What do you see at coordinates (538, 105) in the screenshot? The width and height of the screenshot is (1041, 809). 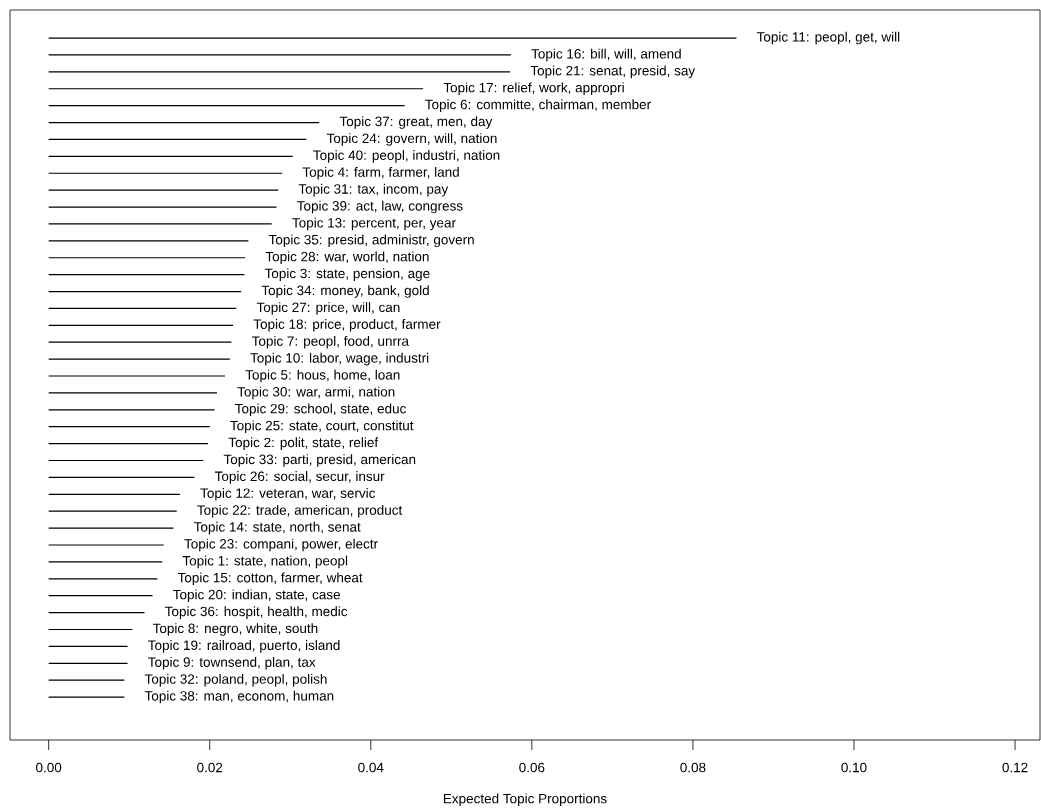 I see `y-tick-label: Topic 6: committe, chairman, member` at bounding box center [538, 105].